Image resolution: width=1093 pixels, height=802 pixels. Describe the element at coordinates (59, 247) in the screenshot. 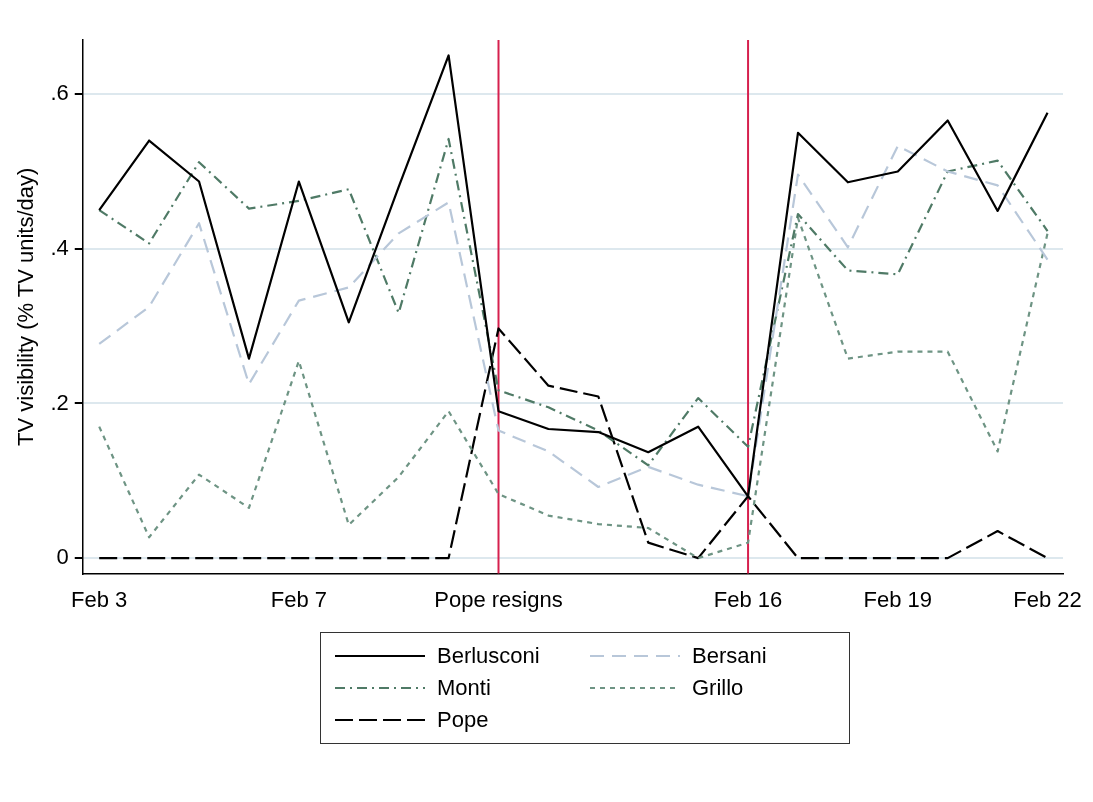

I see `y-tick-label: .4` at that location.